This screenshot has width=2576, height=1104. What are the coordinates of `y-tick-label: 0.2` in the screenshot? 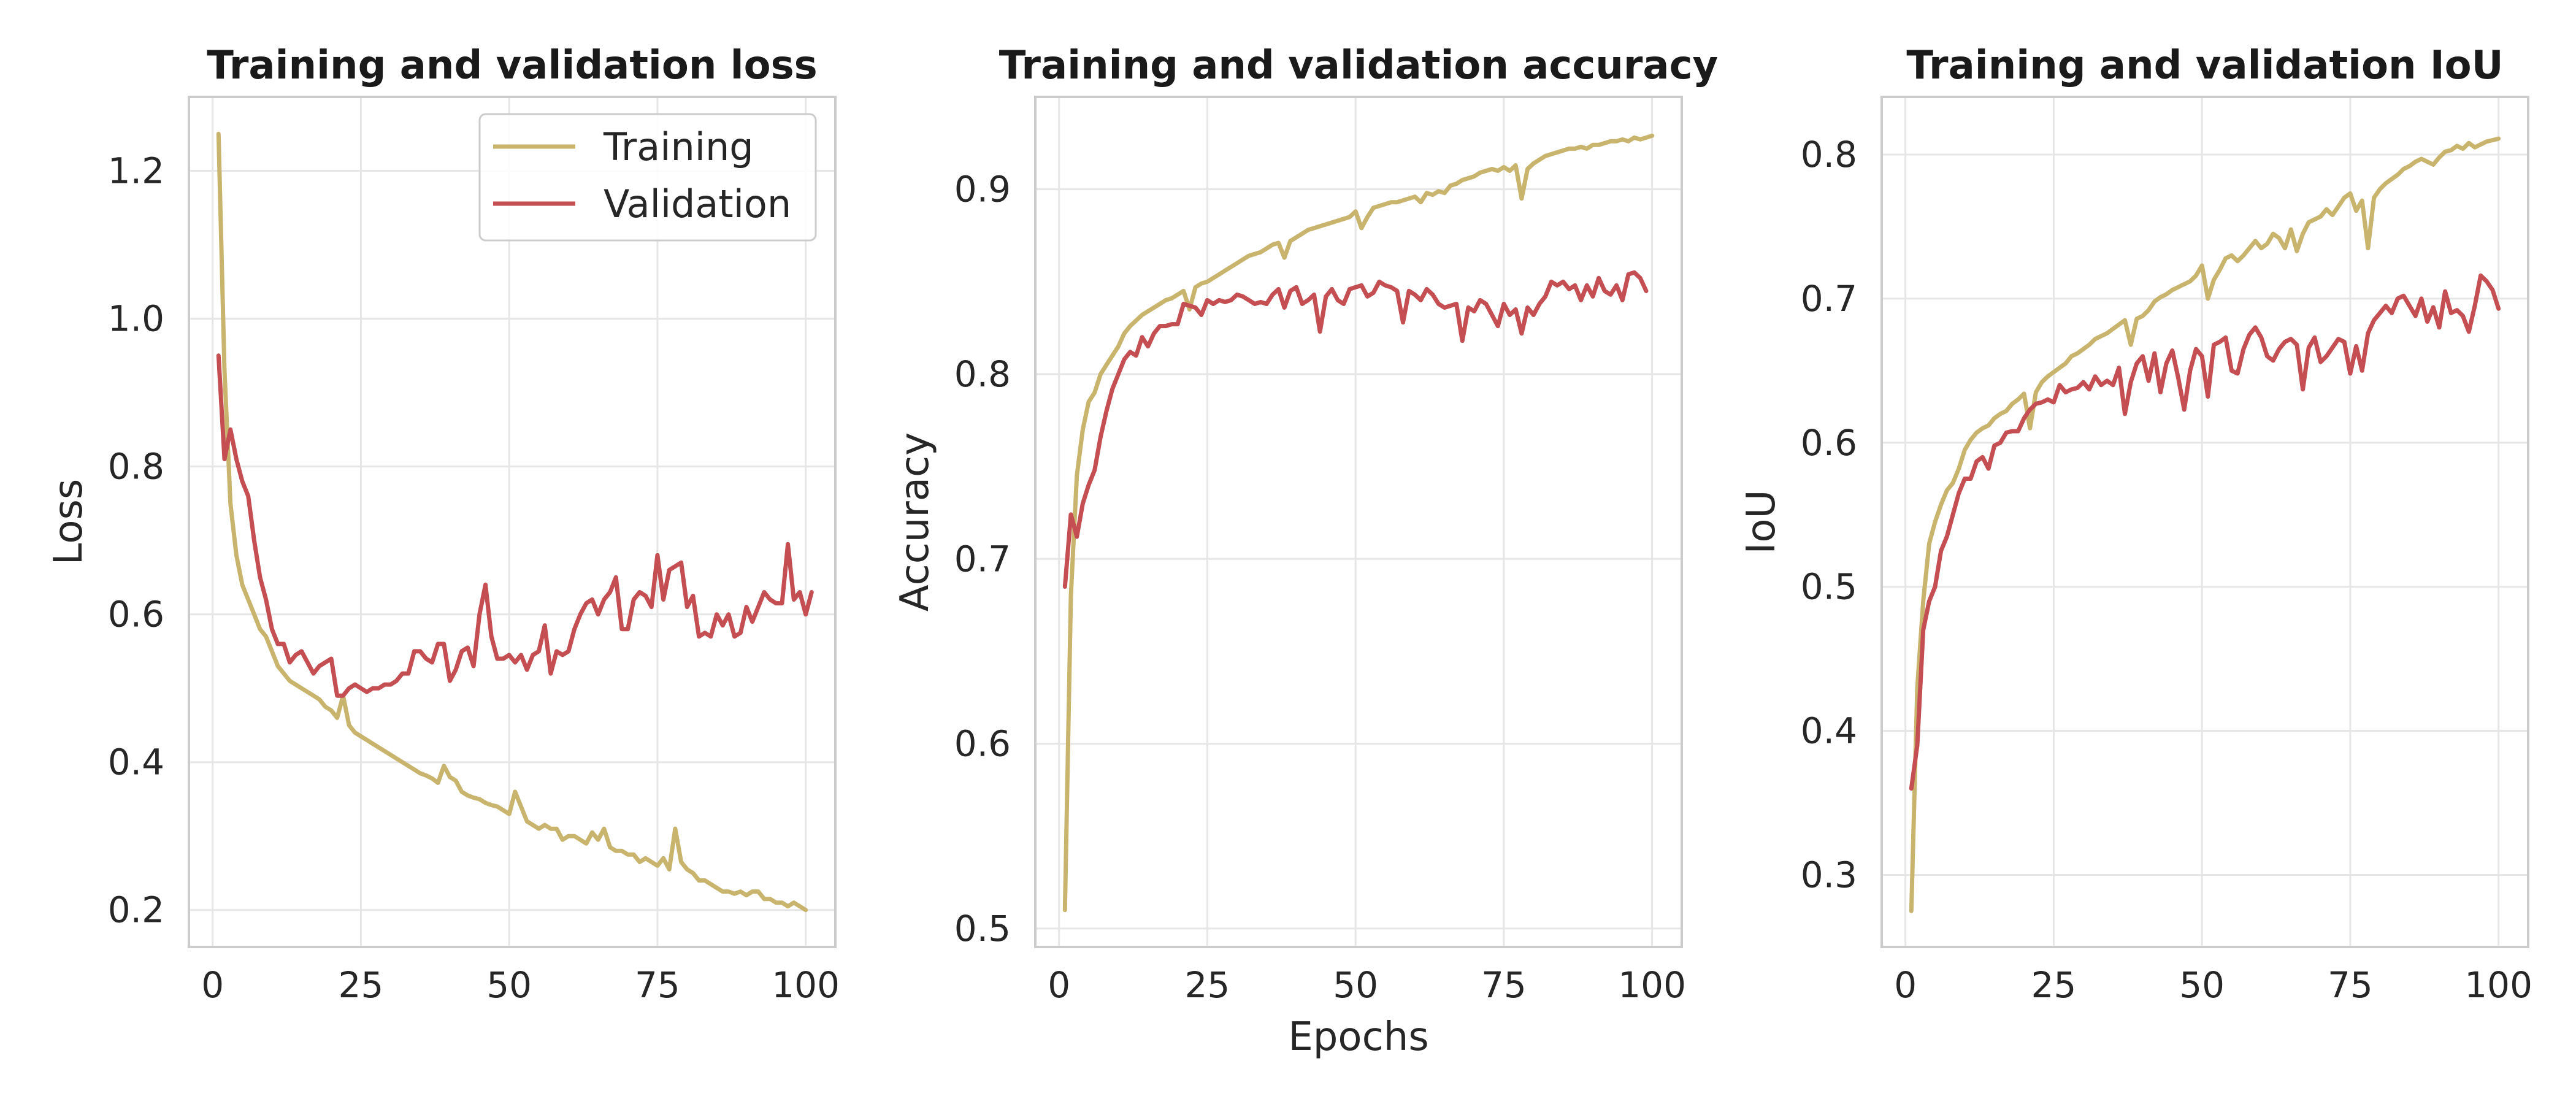 It's located at (136, 910).